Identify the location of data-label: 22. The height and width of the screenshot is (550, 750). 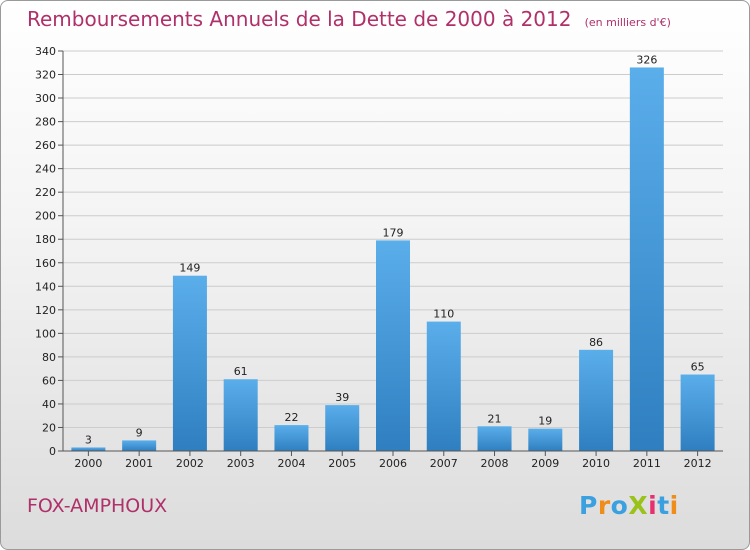
(291, 417).